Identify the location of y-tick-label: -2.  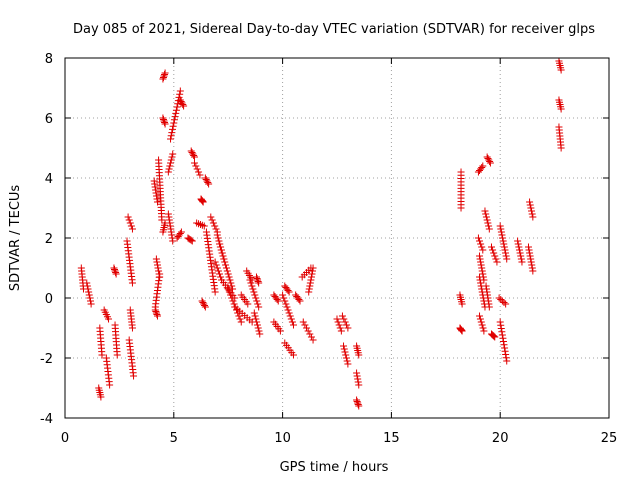
(46, 359).